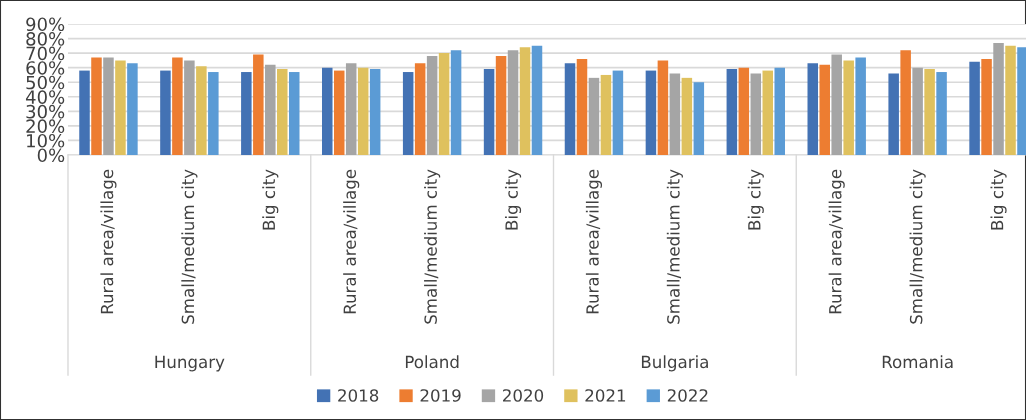 The image size is (1026, 420). Describe the element at coordinates (605, 395) in the screenshot. I see `legend-label: 2021` at that location.